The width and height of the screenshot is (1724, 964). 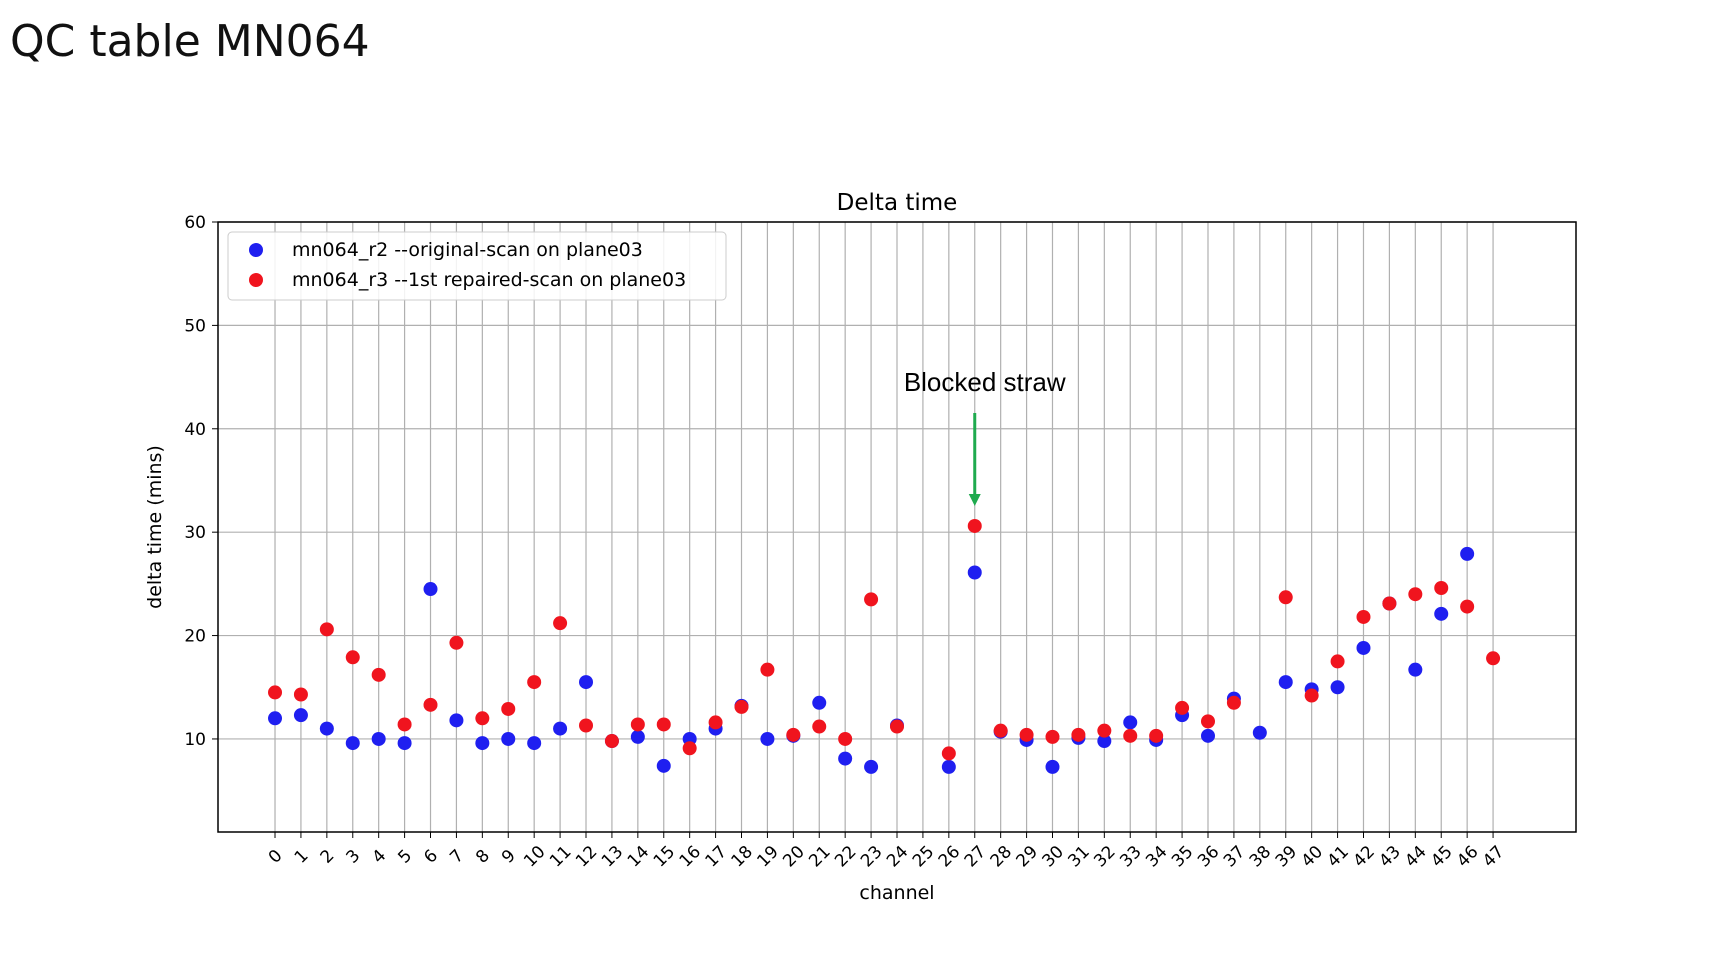 I want to click on x-tick-label: 37, so click(x=1234, y=856).